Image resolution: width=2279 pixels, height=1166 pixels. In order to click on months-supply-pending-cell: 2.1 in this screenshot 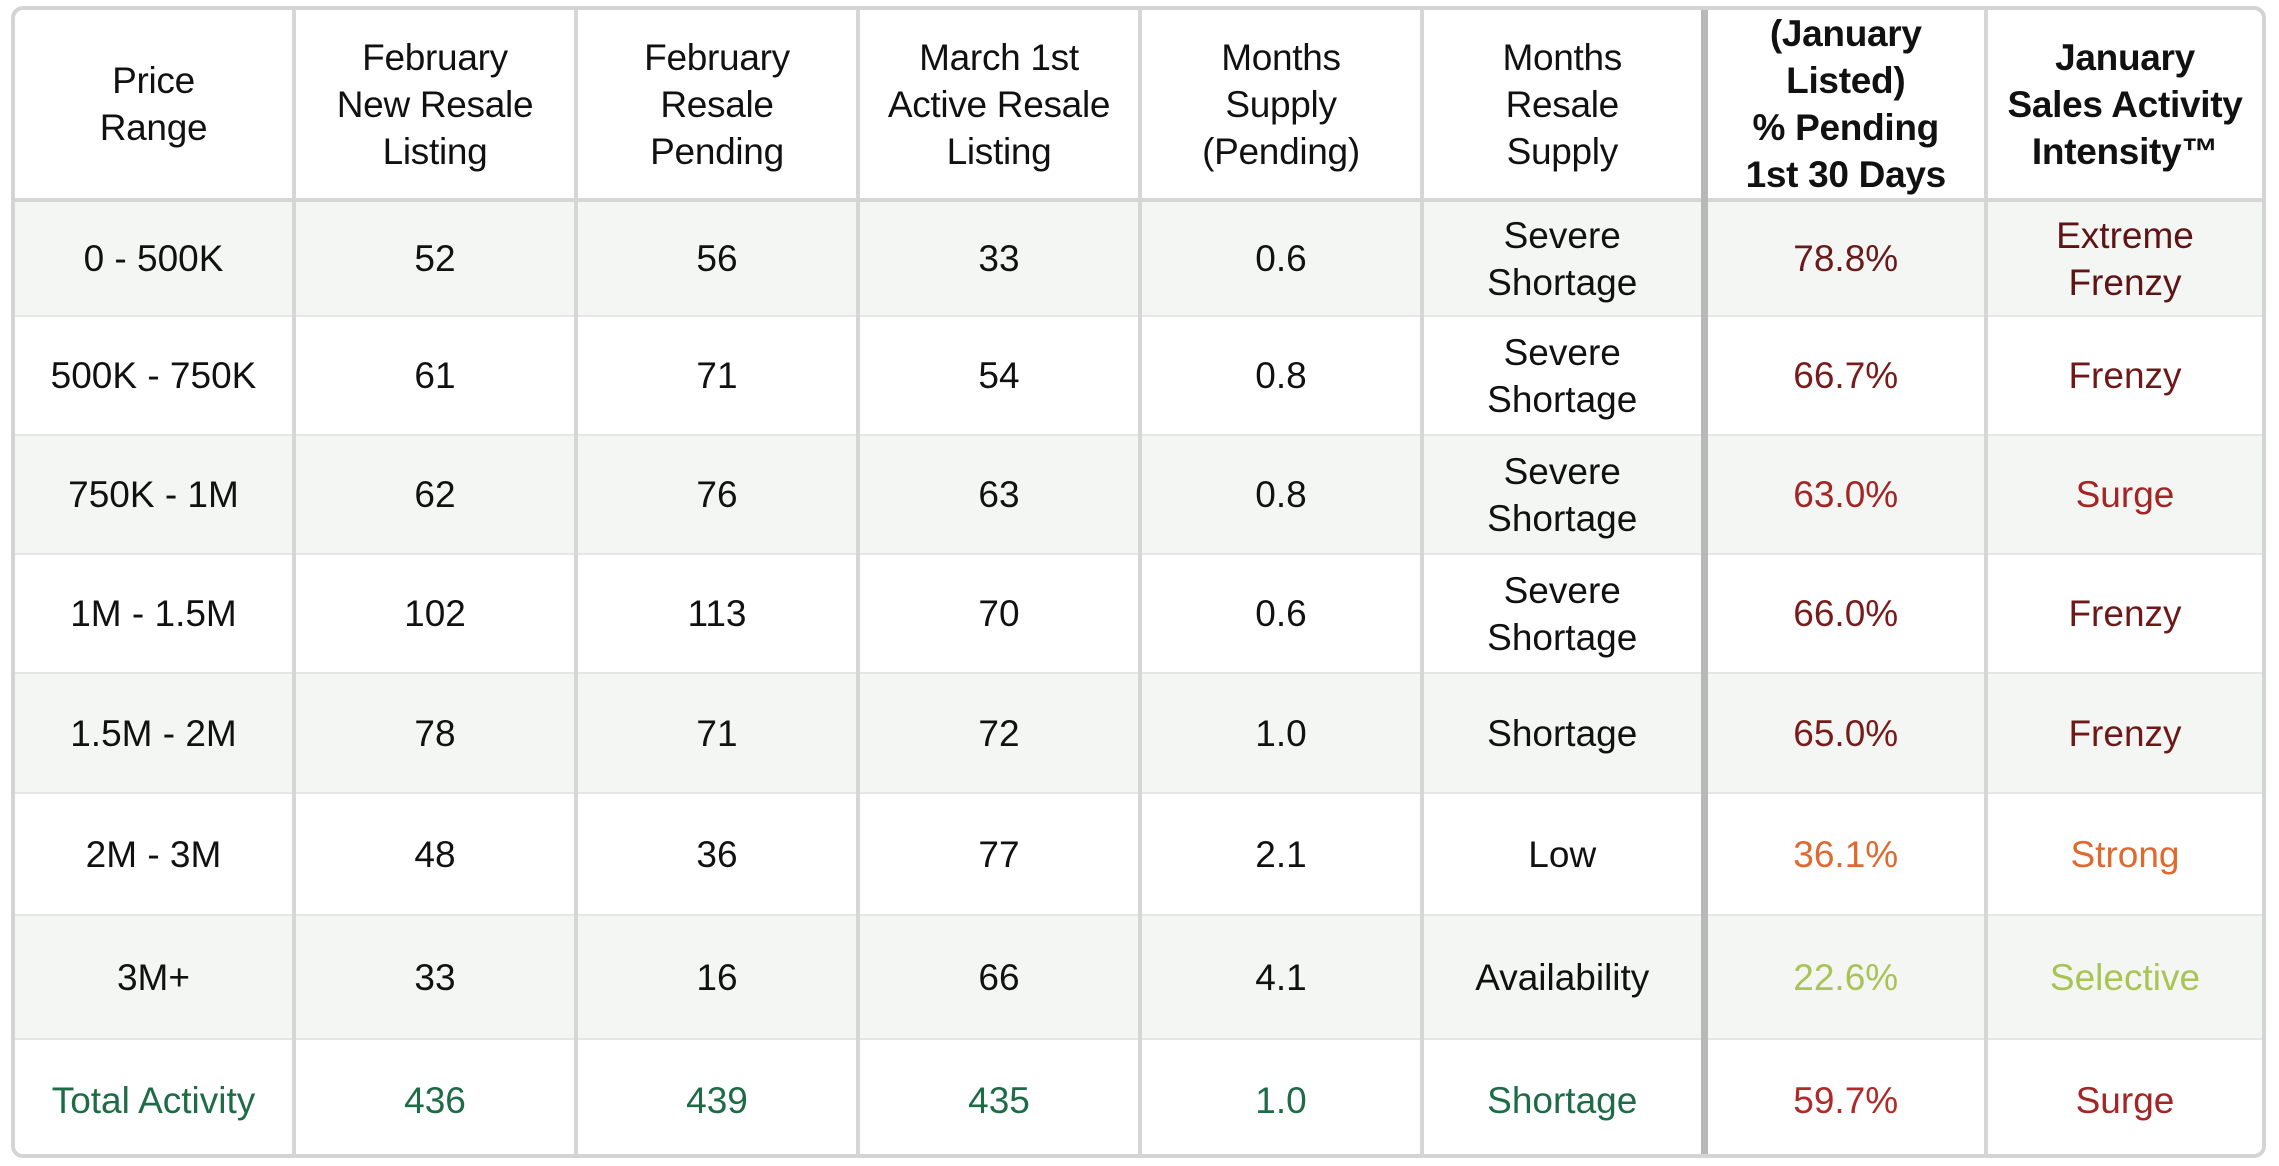, I will do `click(1281, 853)`.